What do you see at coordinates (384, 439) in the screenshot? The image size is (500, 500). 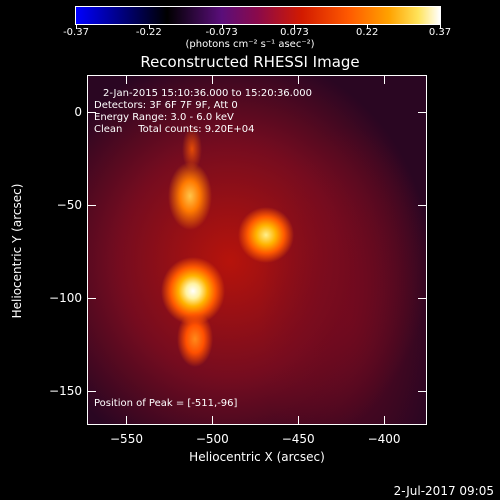 I see `x-tick-label: −400` at bounding box center [384, 439].